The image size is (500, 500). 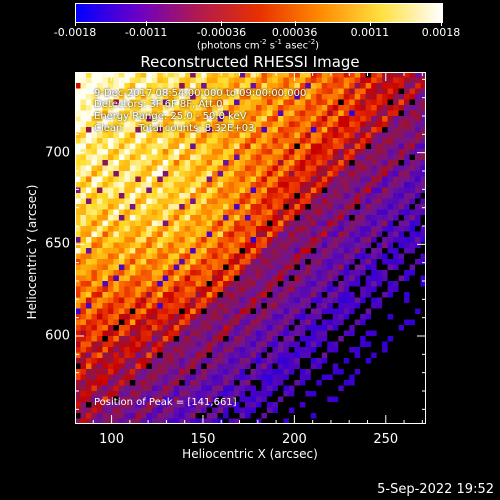 What do you see at coordinates (370, 32) in the screenshot?
I see `colorbar-tick-label: 0.0011` at bounding box center [370, 32].